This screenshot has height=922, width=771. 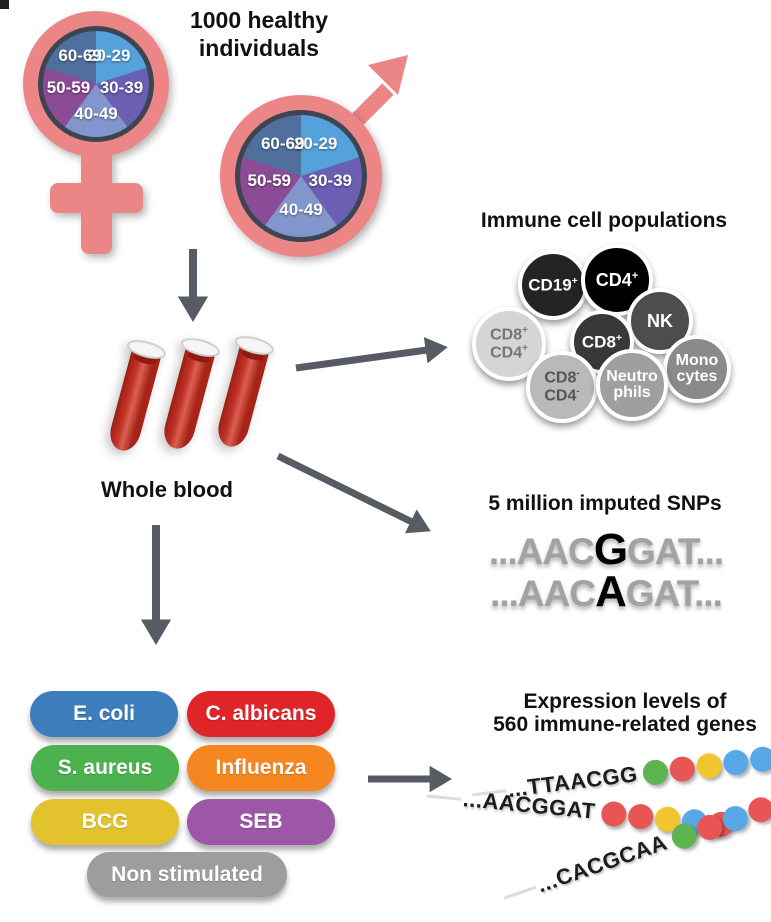 I want to click on immune-cell-cd19: CD19+, so click(x=553, y=285).